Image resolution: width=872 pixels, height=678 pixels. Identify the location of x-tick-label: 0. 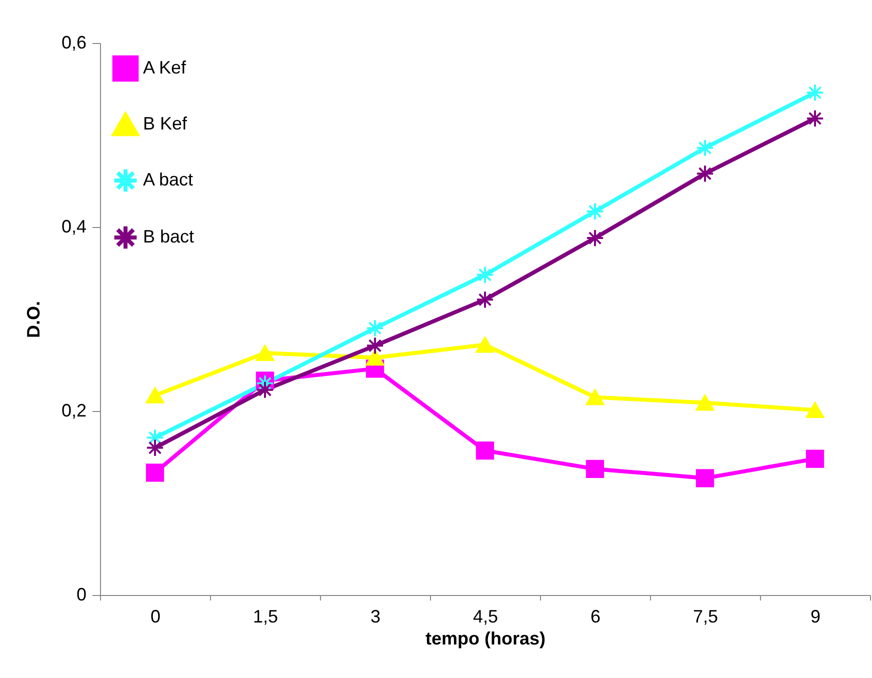
(155, 616).